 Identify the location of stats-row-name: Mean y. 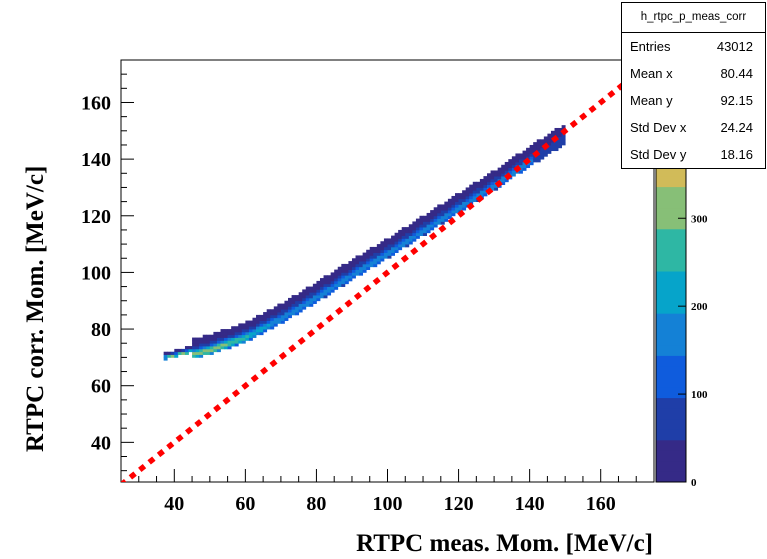
(651, 100).